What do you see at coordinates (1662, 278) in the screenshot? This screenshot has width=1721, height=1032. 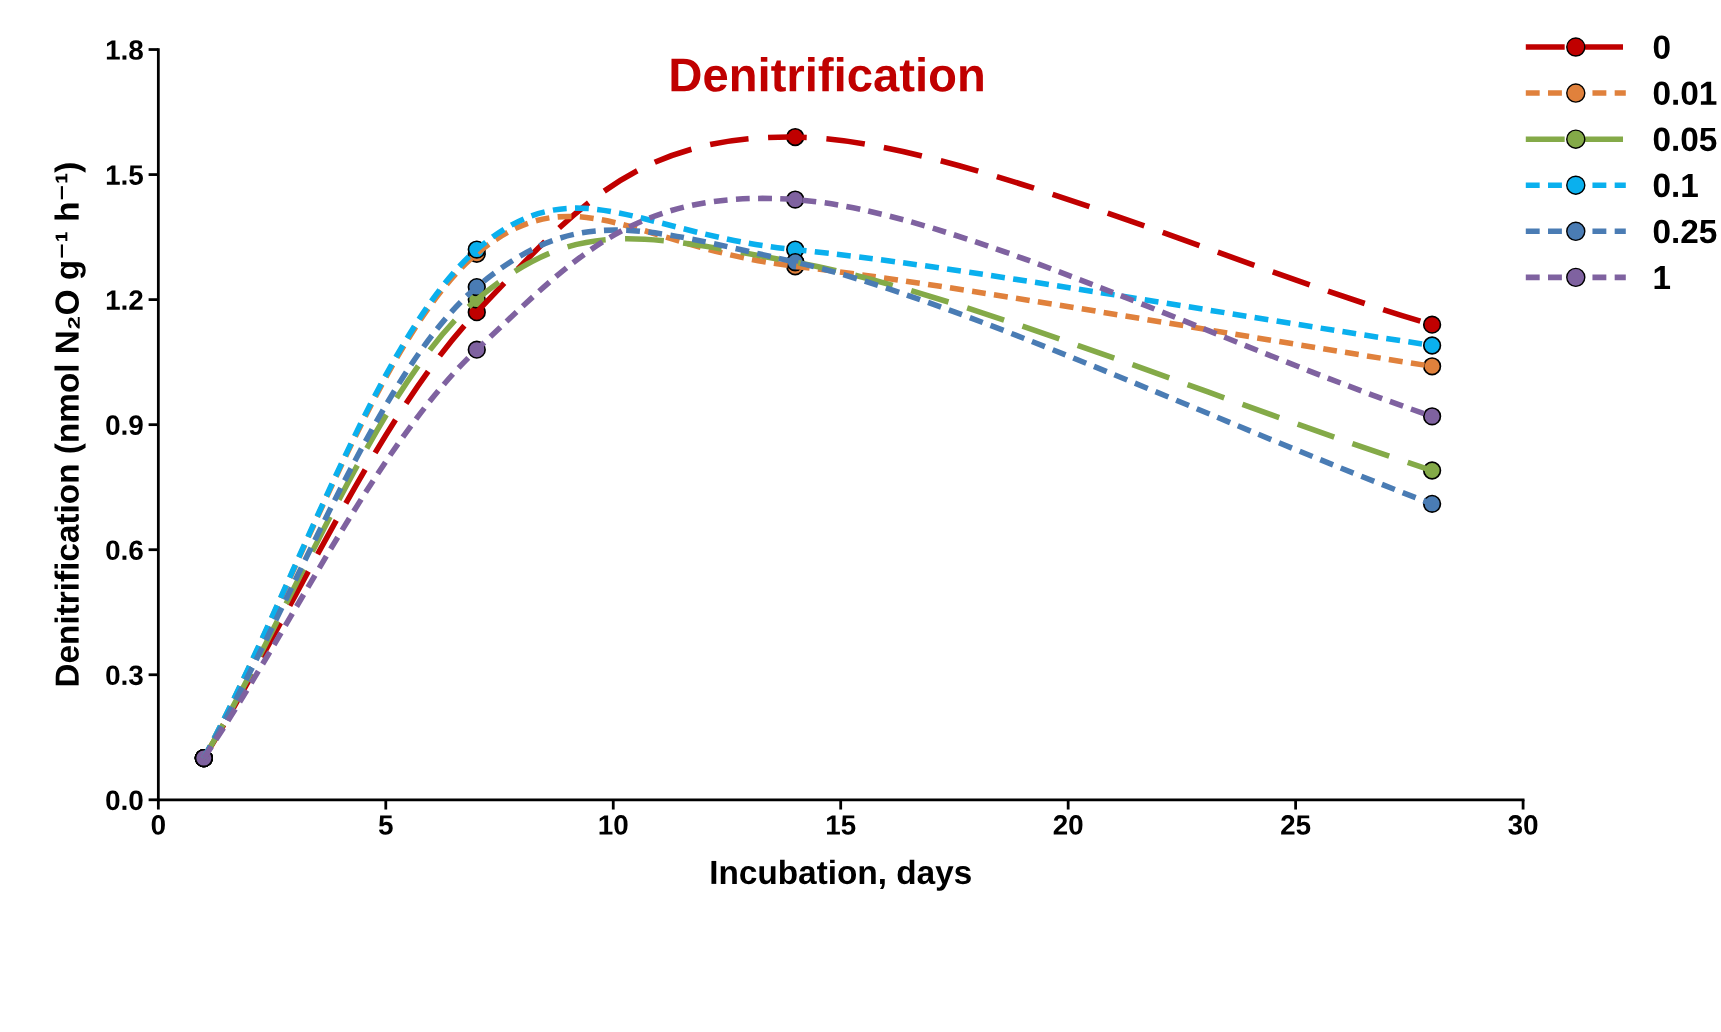 I see `legend-label: 1` at bounding box center [1662, 278].